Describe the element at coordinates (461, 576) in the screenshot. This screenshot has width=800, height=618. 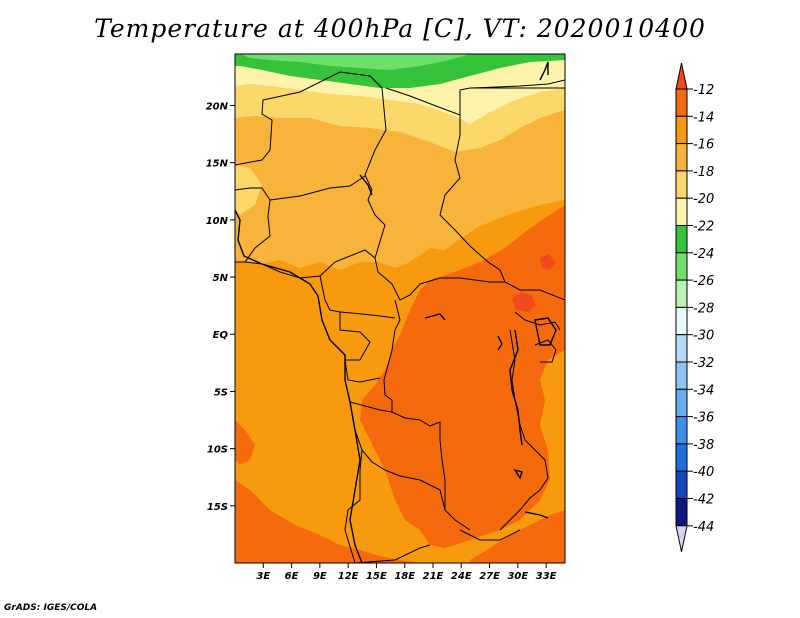
I see `lon-tick-label: 24E` at that location.